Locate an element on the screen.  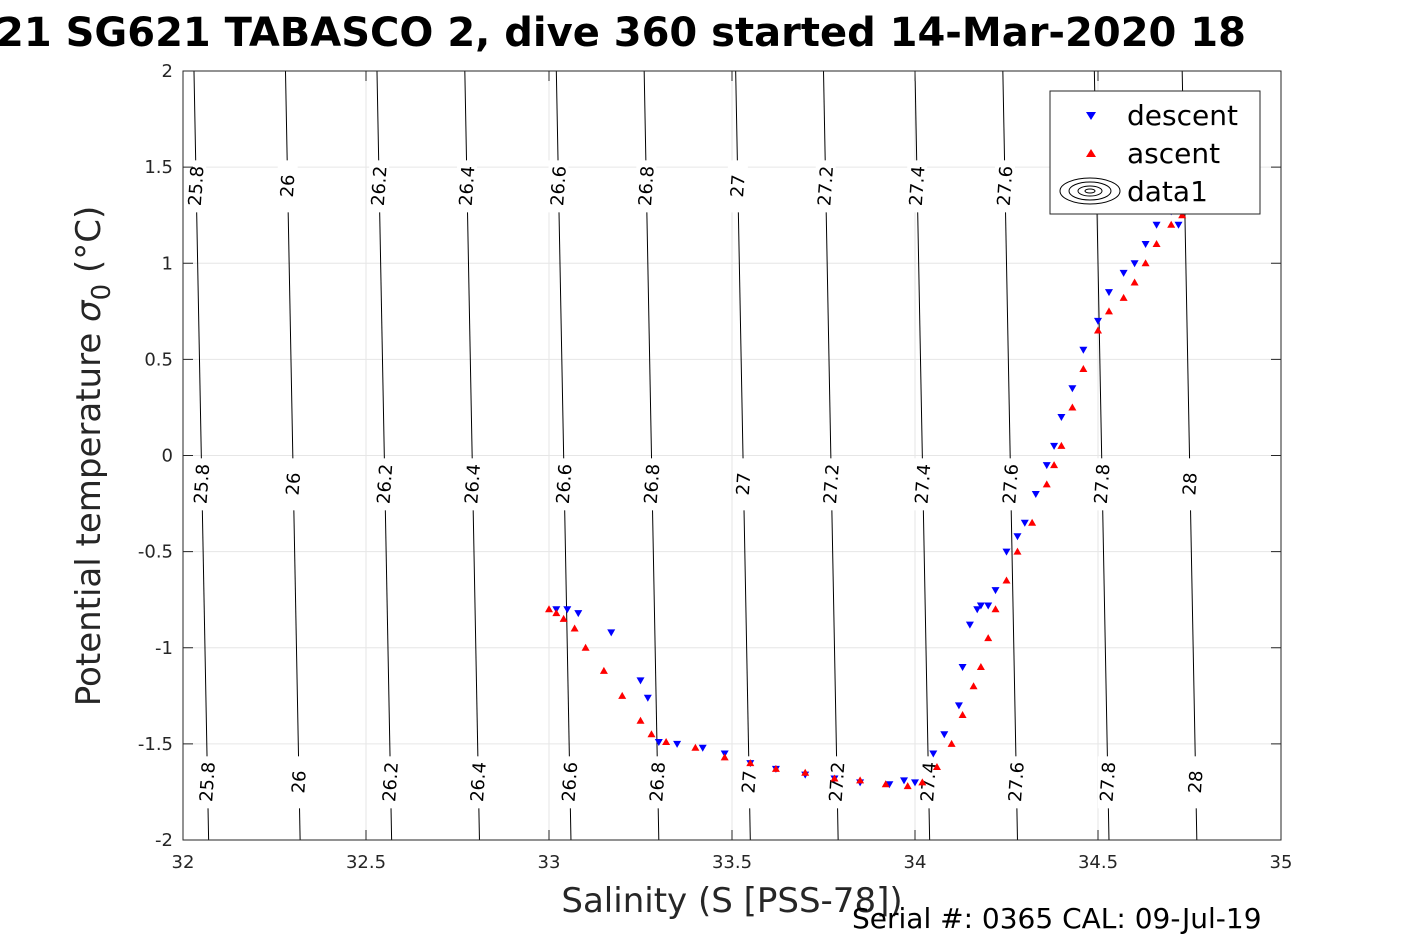
legend-box is located at coordinates (1155, 152).